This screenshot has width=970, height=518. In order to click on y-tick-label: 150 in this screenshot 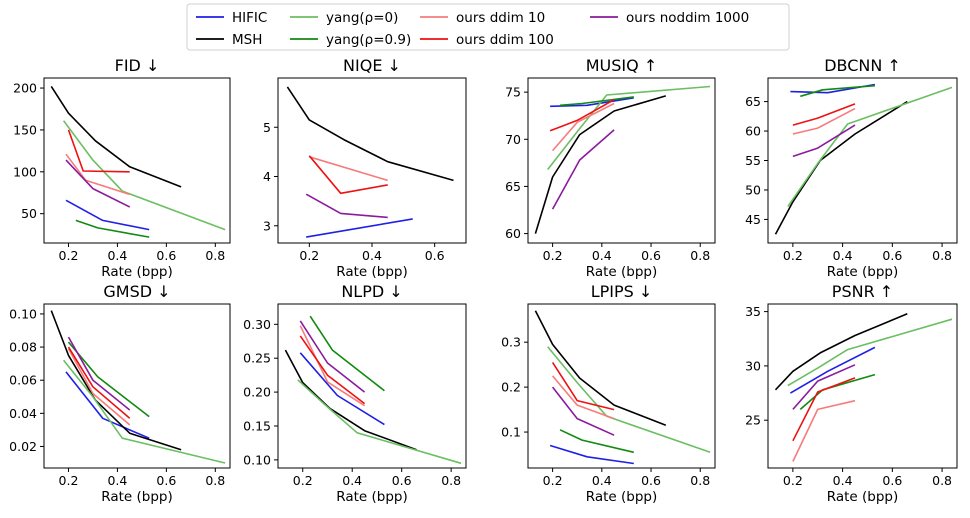, I will do `click(25, 129)`.